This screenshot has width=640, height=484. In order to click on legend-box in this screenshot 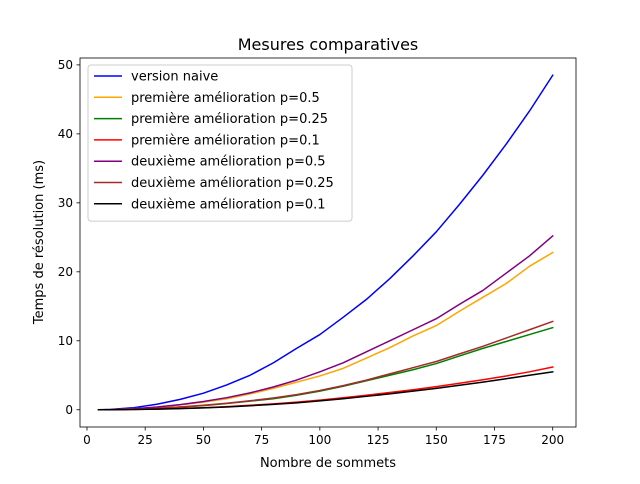, I will do `click(220, 143)`.